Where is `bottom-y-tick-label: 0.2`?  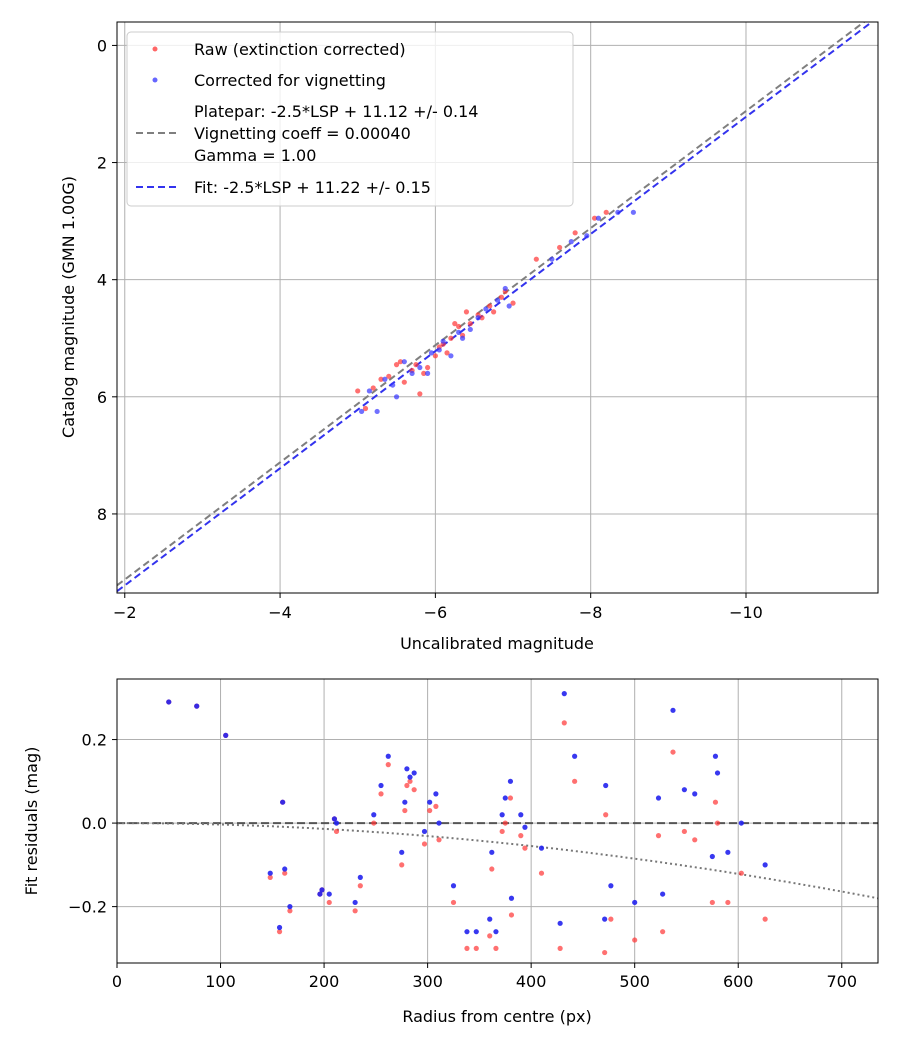
bottom-y-tick-label: 0.2 is located at coordinates (94, 740).